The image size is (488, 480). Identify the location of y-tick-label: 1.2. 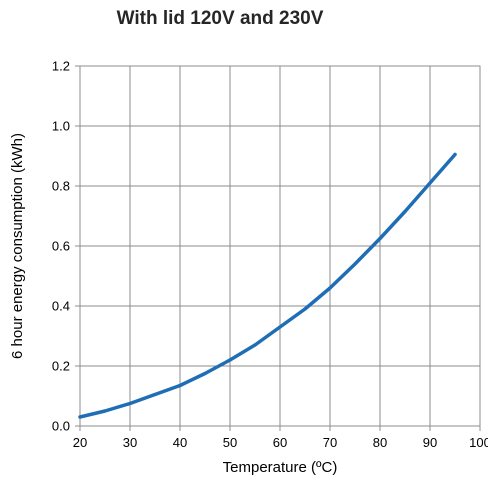
(61, 66).